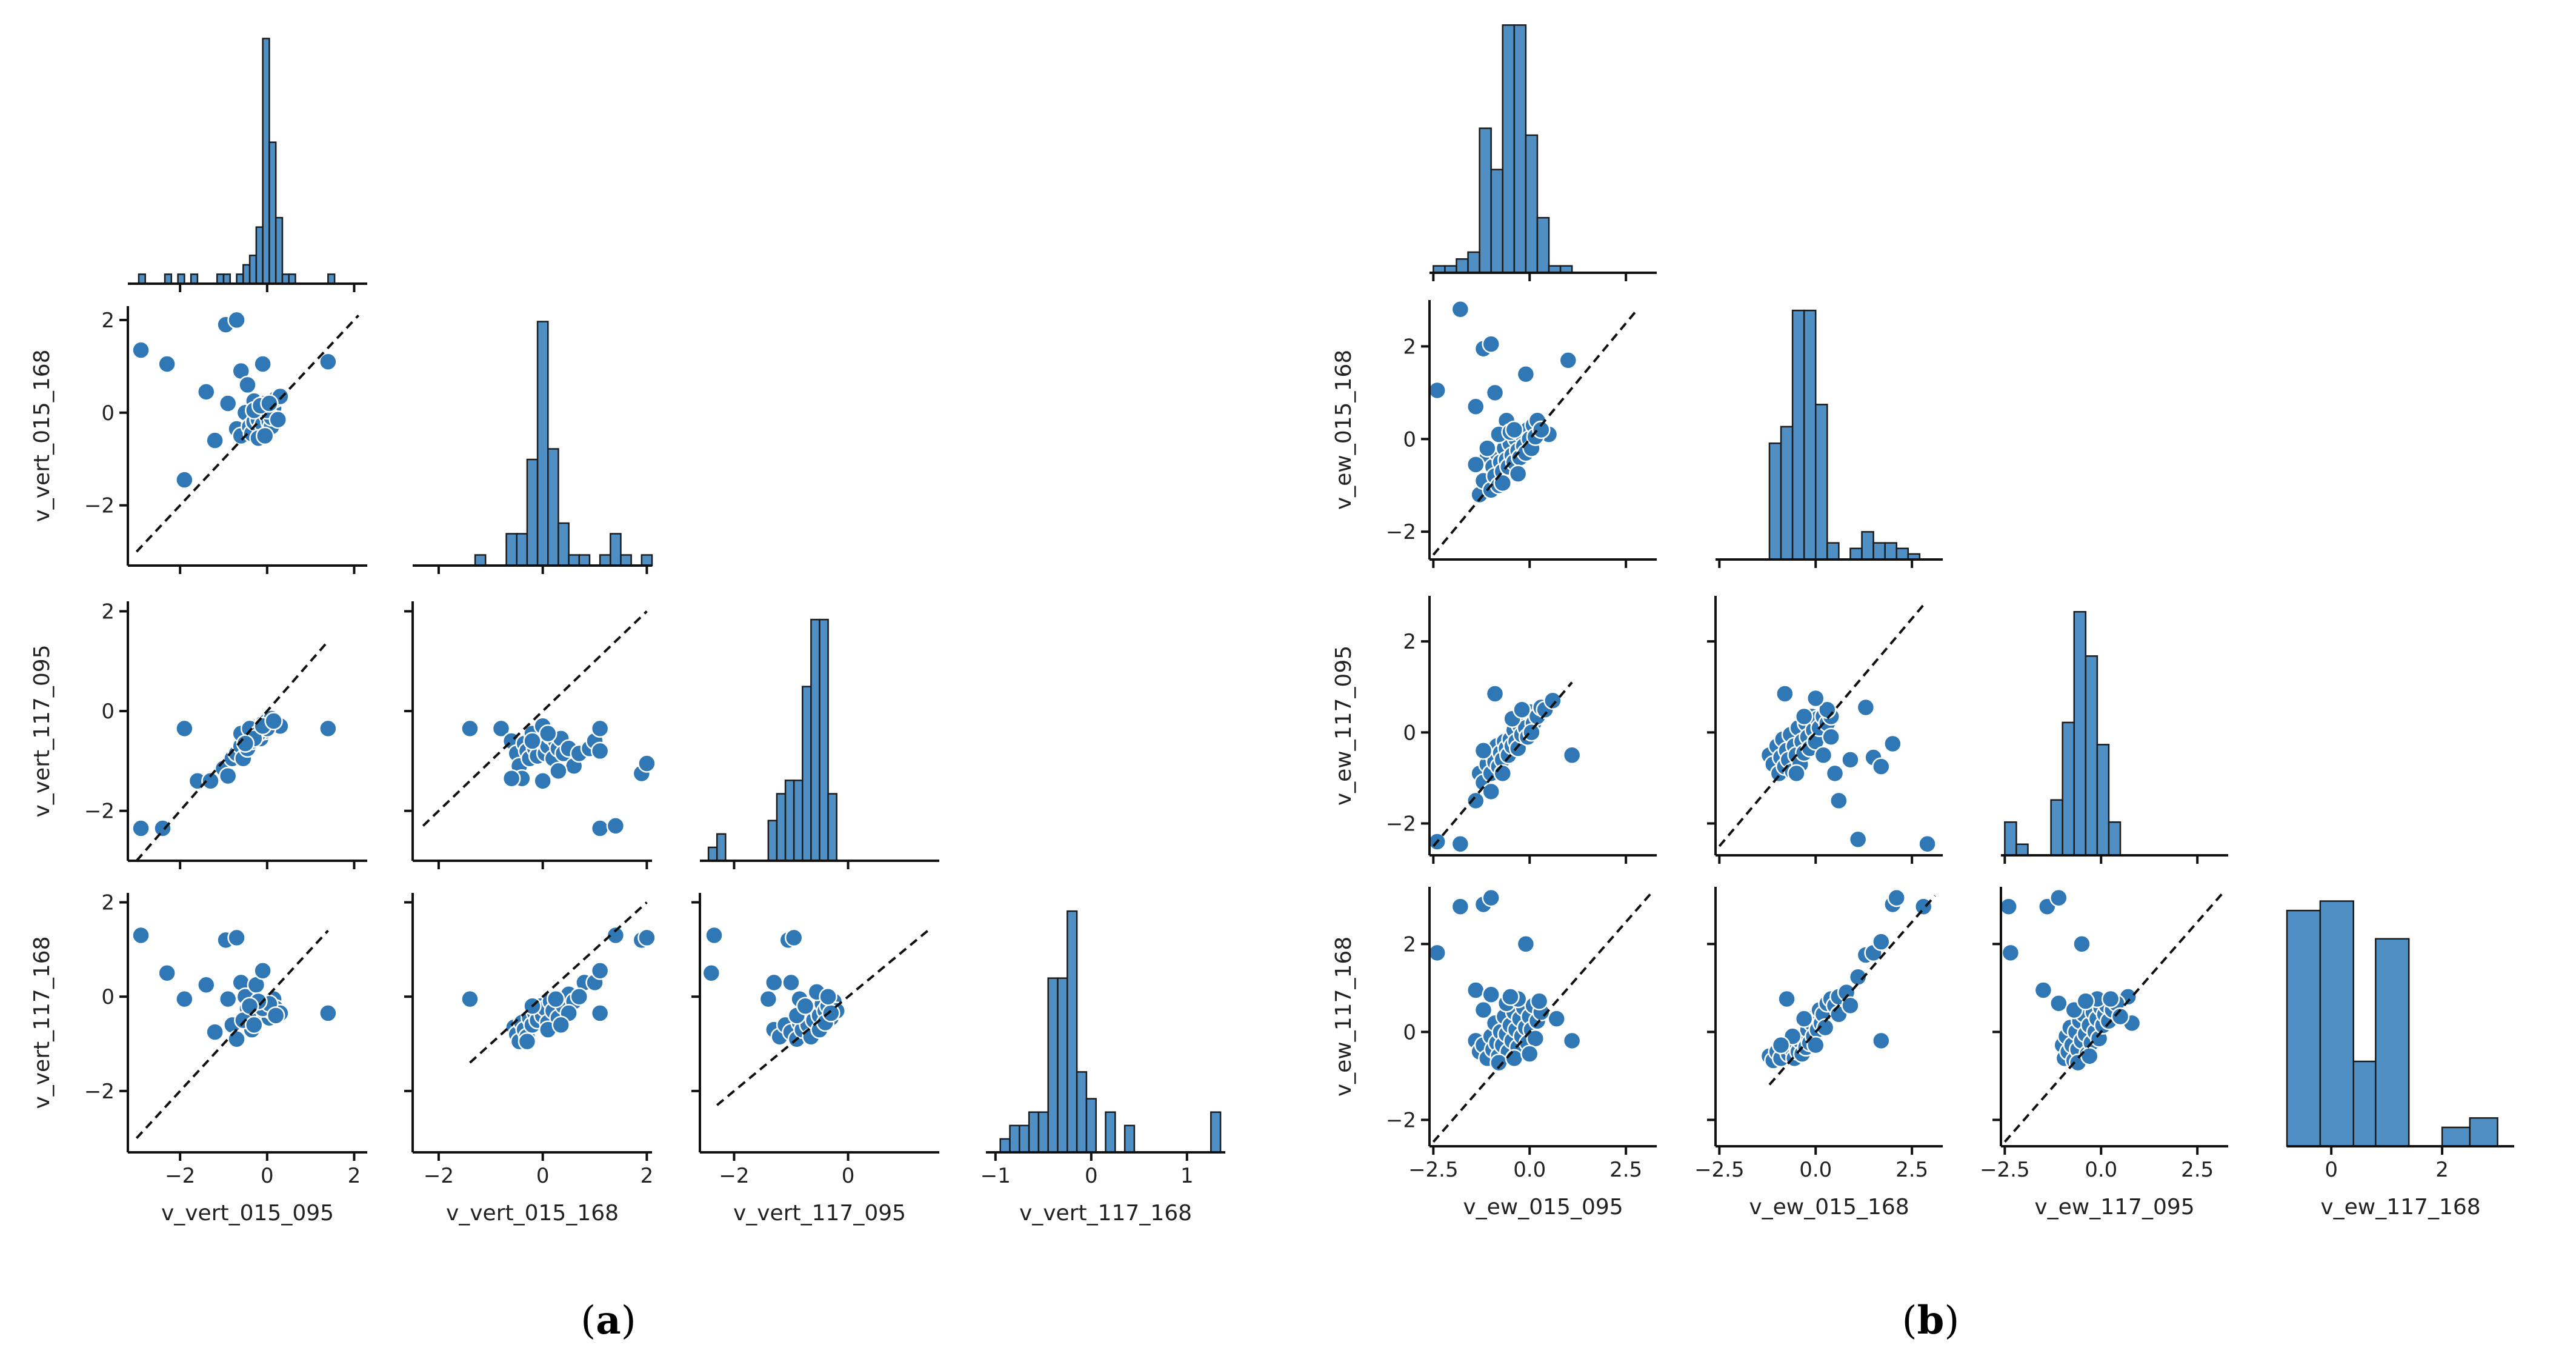  What do you see at coordinates (198, 1058) in the screenshot?
I see `panel-a-3-0: −2 0 2 −2 0 2 v_vert_015_095 v_vert_117_168` at bounding box center [198, 1058].